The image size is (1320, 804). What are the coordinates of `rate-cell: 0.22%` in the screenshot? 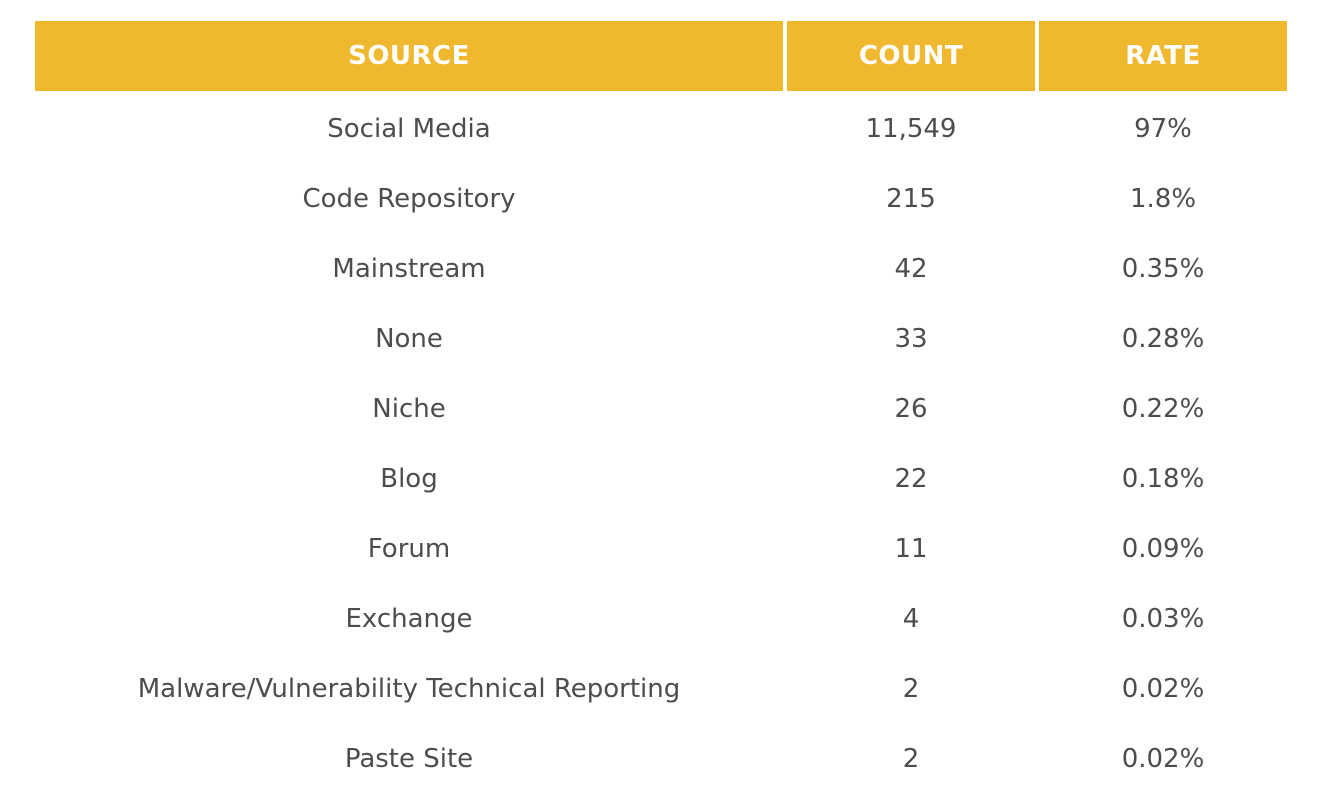 It's located at (1163, 409).